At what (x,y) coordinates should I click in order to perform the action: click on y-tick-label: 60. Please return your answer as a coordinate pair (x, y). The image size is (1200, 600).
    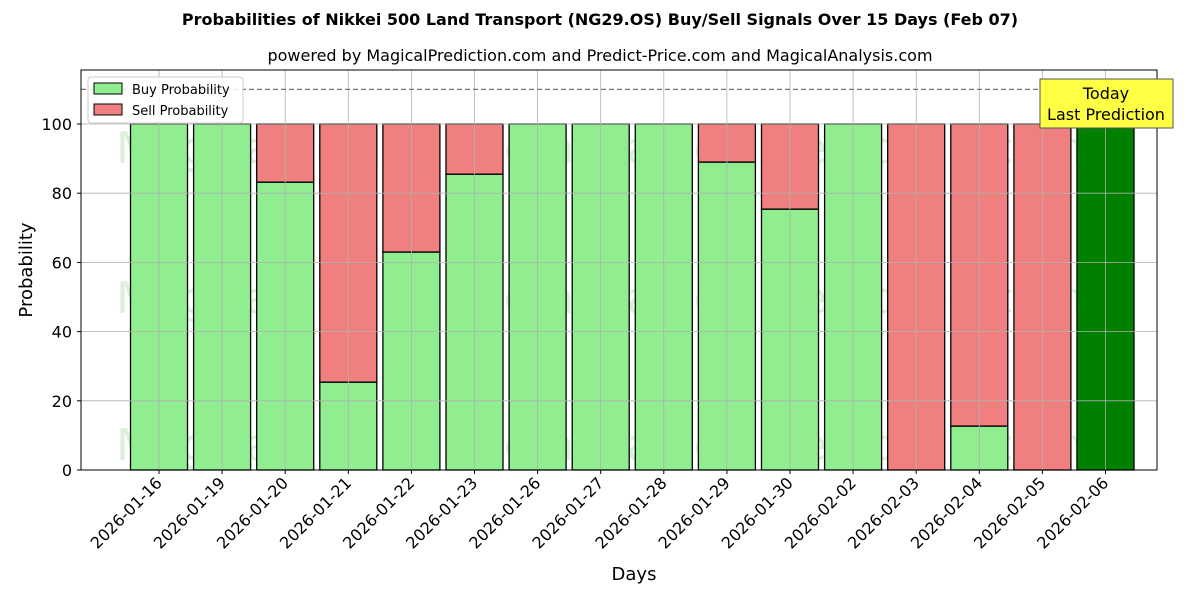
    Looking at the image, I should click on (62, 262).